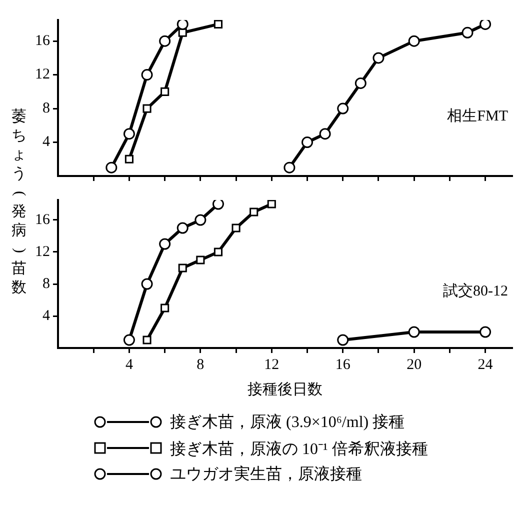 This screenshot has height=509, width=528. What do you see at coordinates (343, 364) in the screenshot?
I see `x-tick-label: 16` at bounding box center [343, 364].